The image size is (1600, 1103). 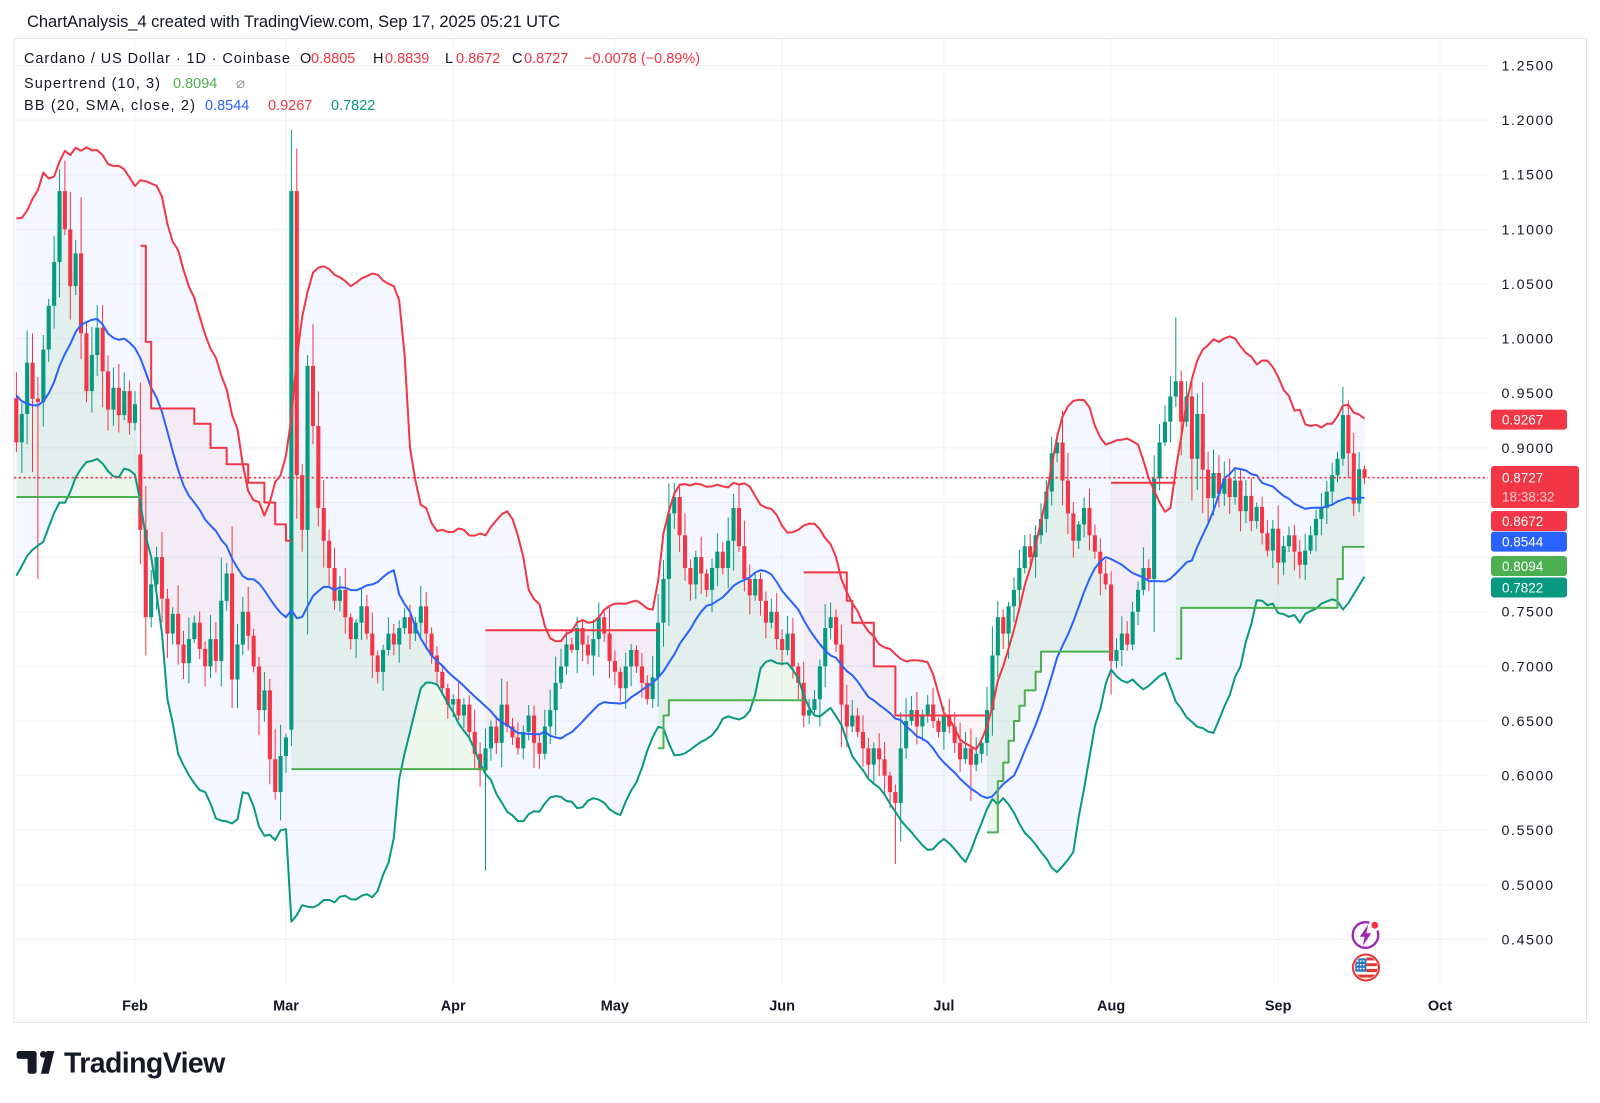 What do you see at coordinates (1528, 394) in the screenshot?
I see `svg-text: 0.9500` at bounding box center [1528, 394].